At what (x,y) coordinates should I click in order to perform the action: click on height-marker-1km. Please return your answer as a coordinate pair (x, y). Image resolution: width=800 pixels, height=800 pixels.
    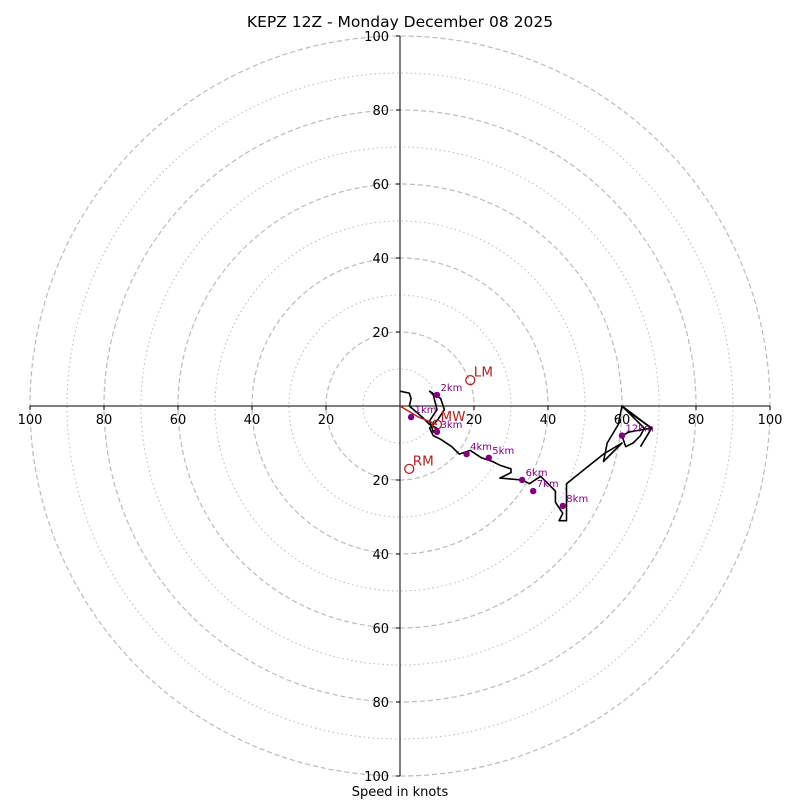
    Looking at the image, I should click on (411, 417).